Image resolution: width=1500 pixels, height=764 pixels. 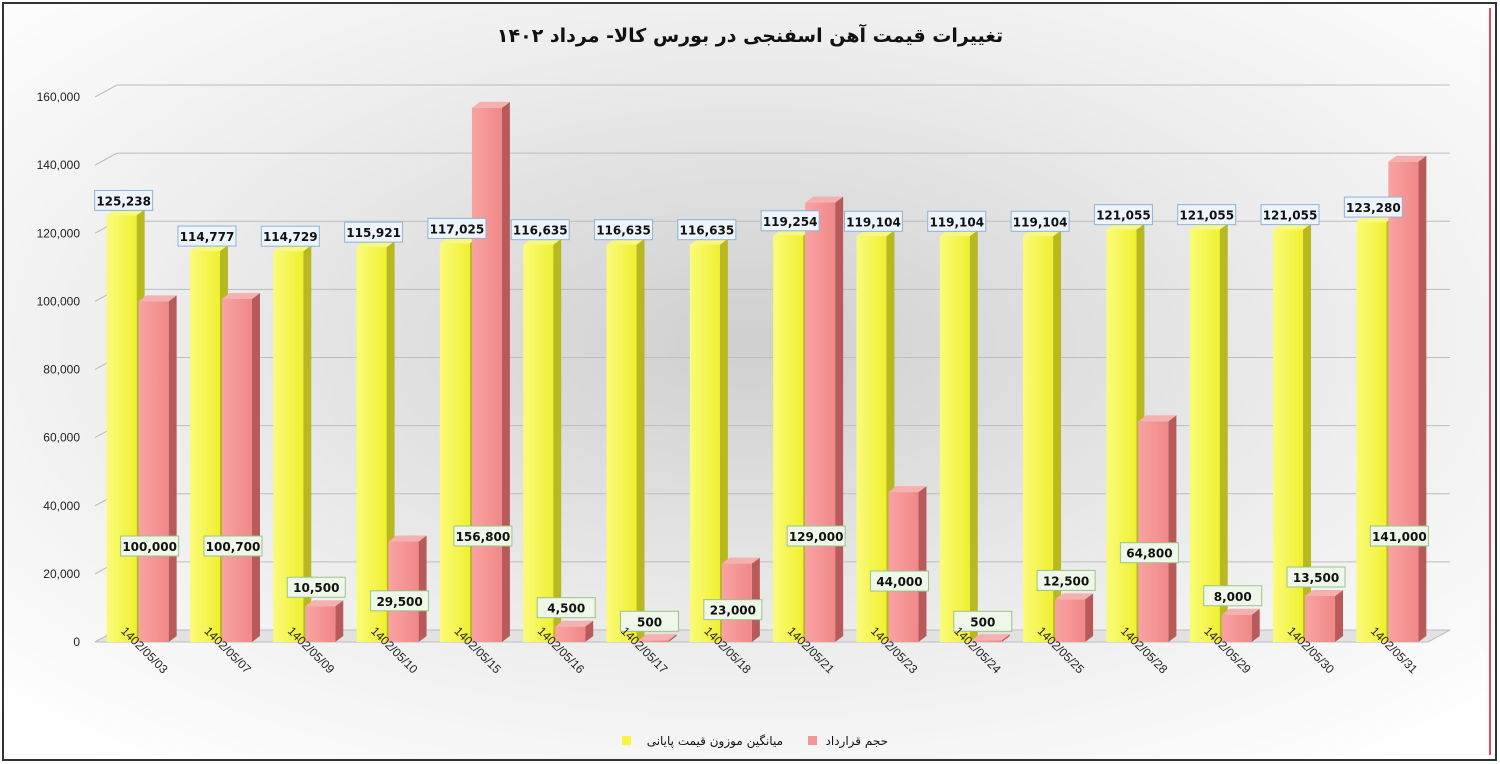 What do you see at coordinates (59, 97) in the screenshot?
I see `y-tick-label: 160,000` at bounding box center [59, 97].